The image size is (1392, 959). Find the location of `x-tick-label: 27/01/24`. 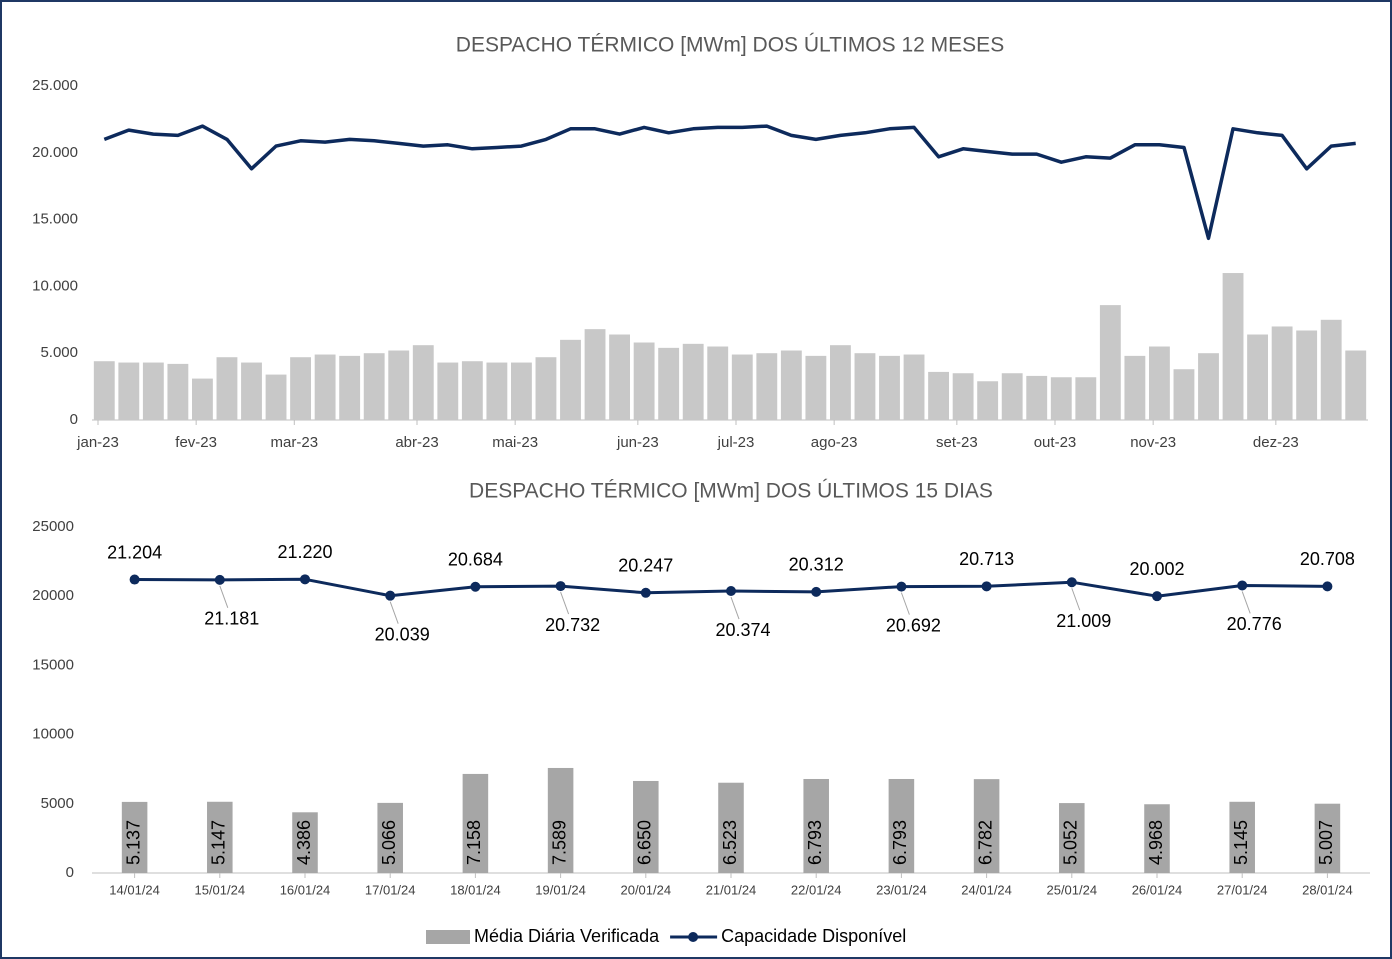

x-tick-label: 27/01/24 is located at coordinates (1242, 889).